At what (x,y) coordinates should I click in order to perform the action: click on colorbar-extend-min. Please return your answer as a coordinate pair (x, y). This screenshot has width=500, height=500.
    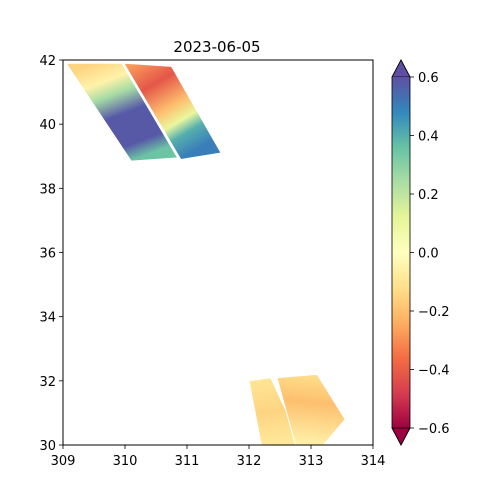
    Looking at the image, I should click on (401, 436).